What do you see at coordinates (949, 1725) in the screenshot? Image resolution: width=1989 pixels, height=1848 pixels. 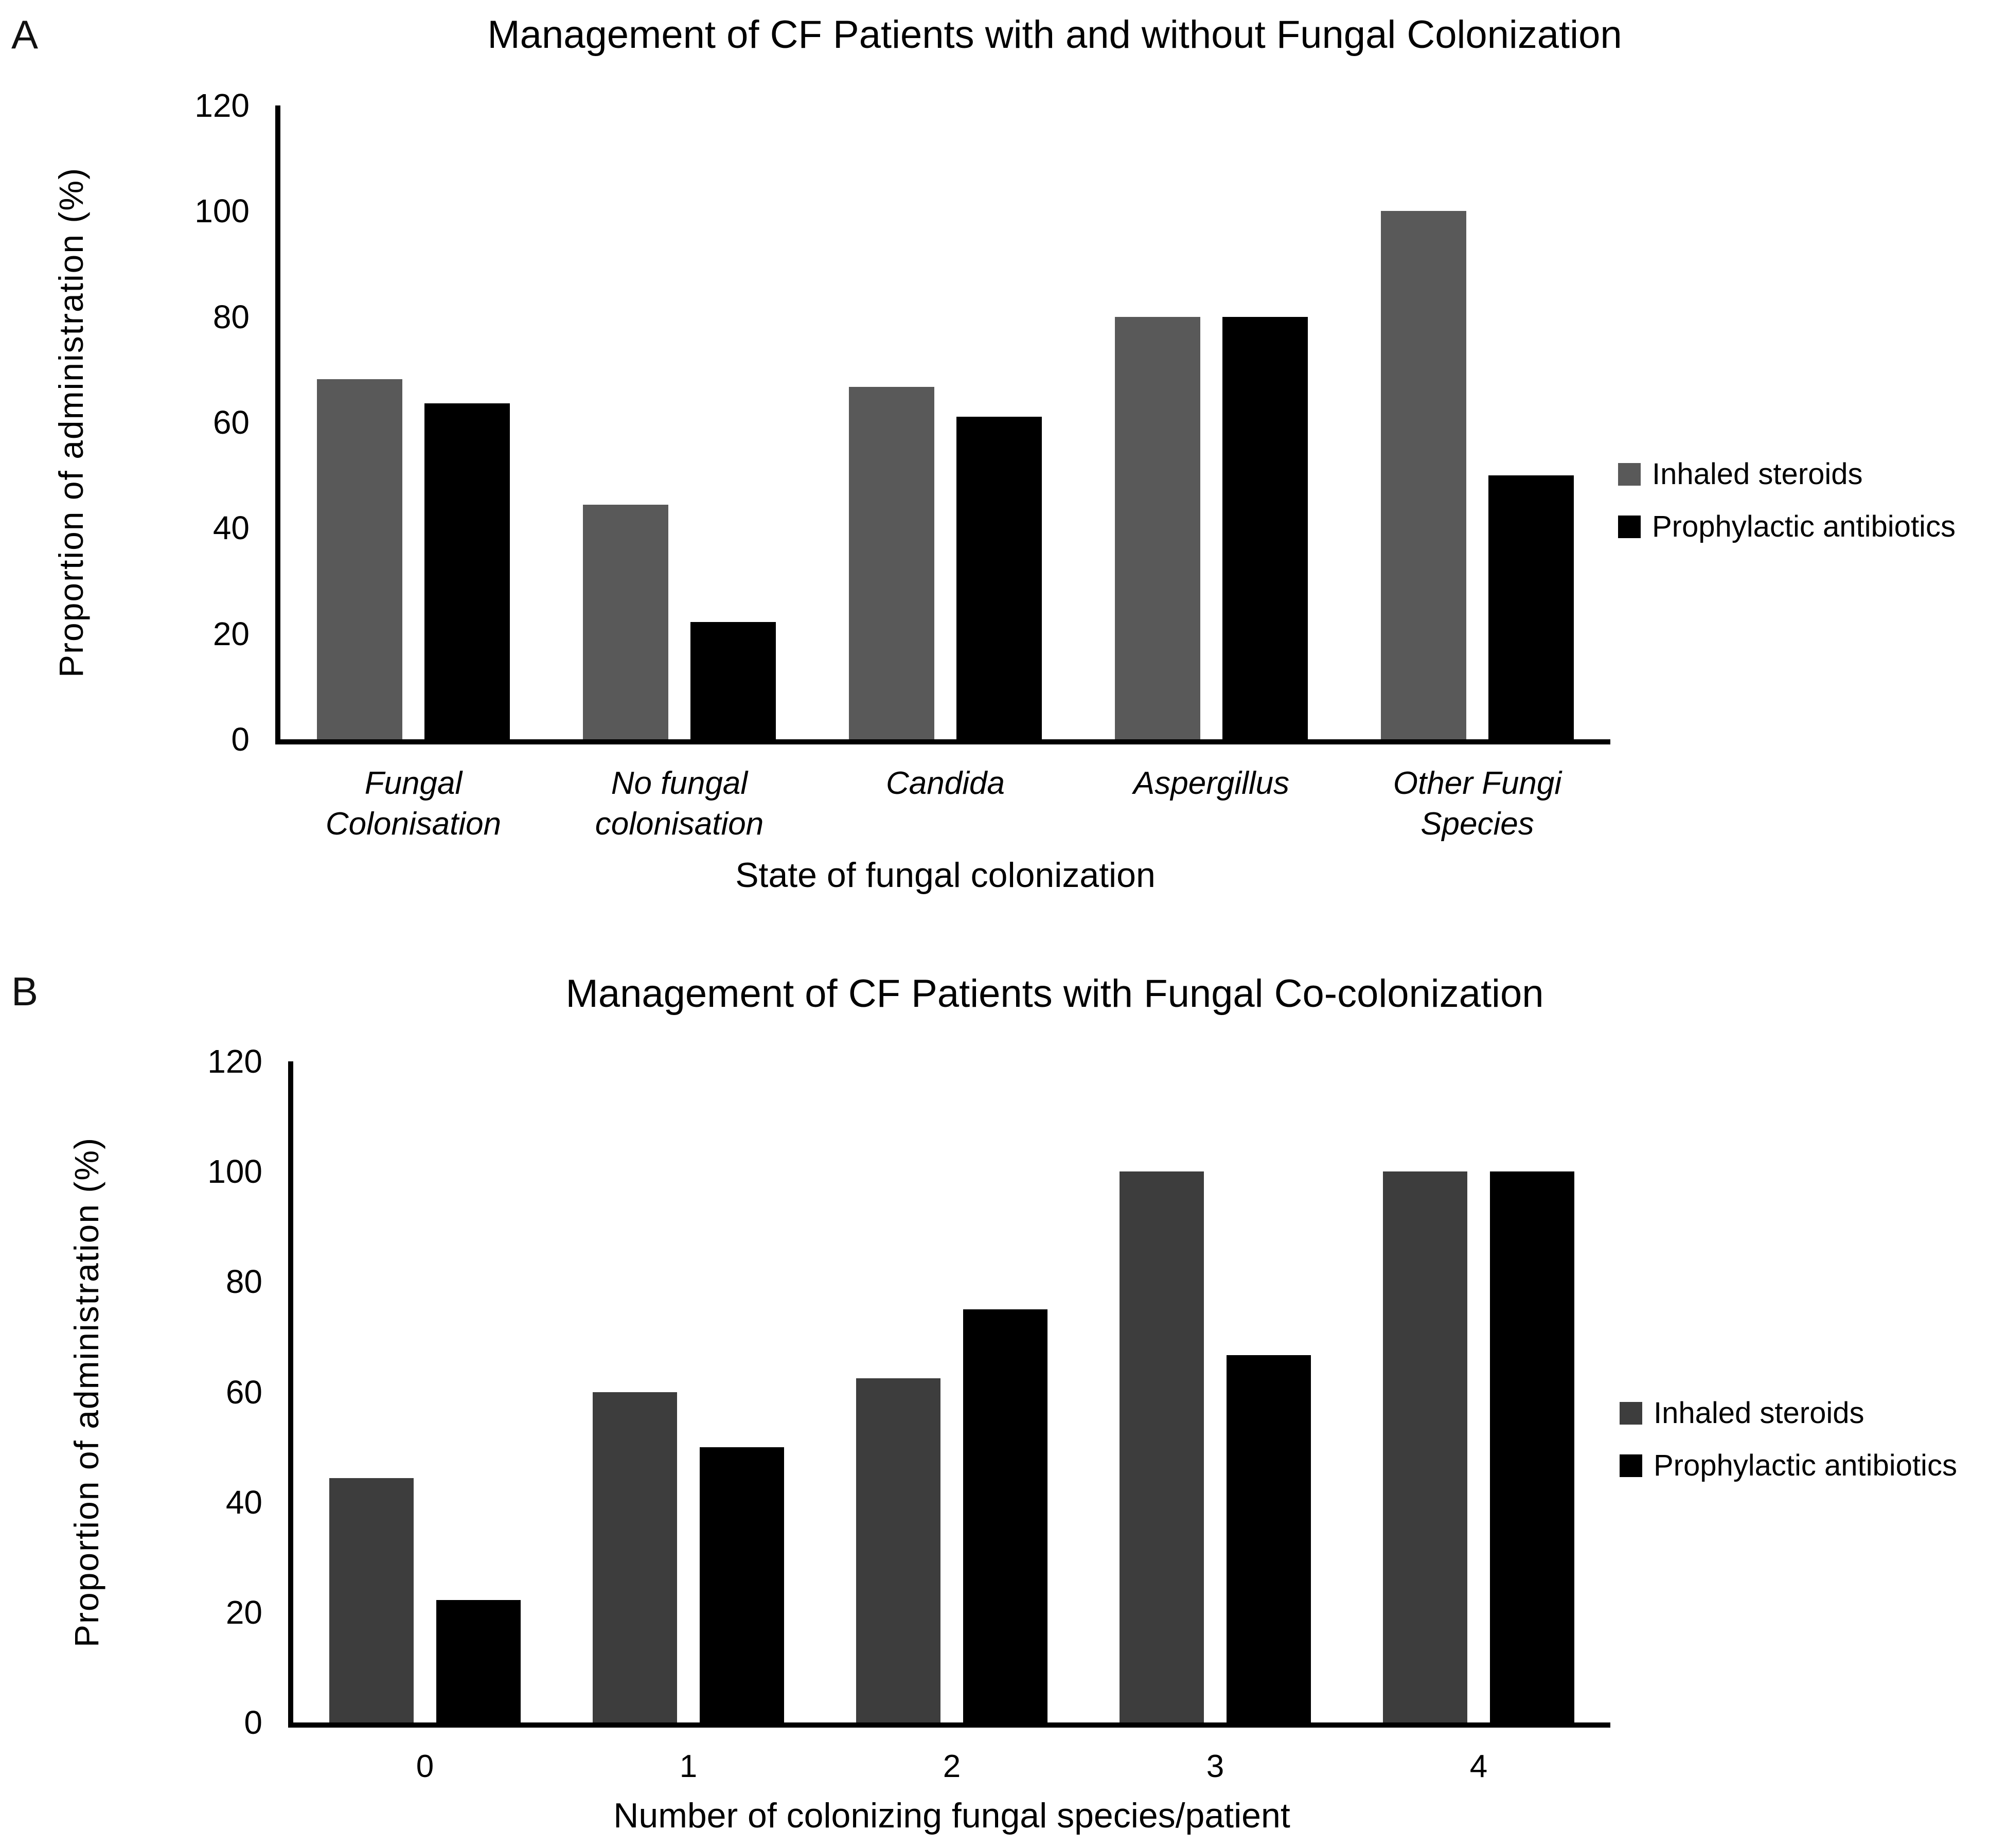 I see `panel-b-x-axis-line` at bounding box center [949, 1725].